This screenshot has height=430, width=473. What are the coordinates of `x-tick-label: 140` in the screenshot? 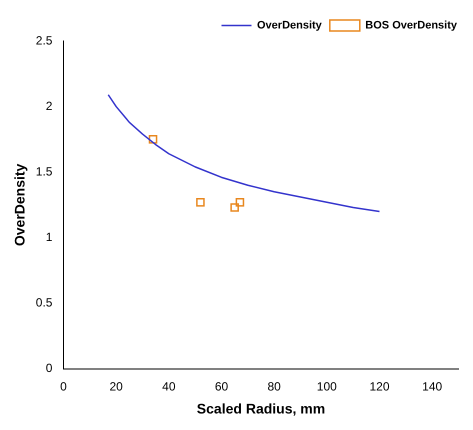 It's located at (432, 386).